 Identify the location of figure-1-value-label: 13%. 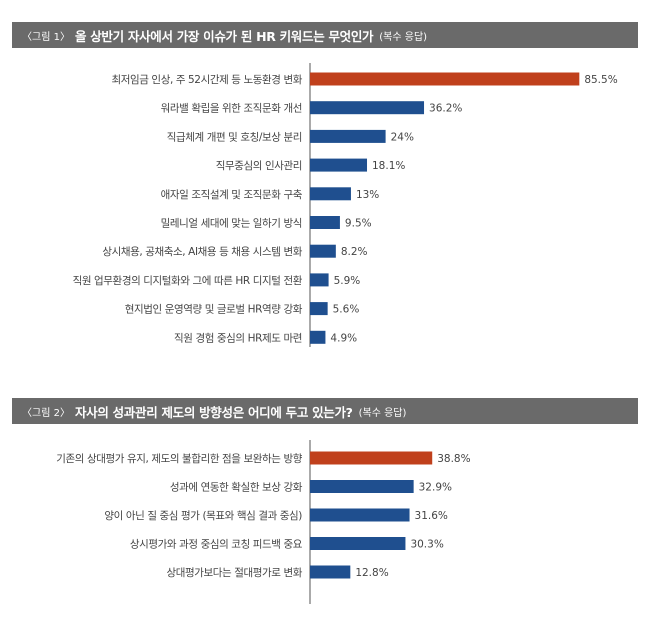
(367, 195).